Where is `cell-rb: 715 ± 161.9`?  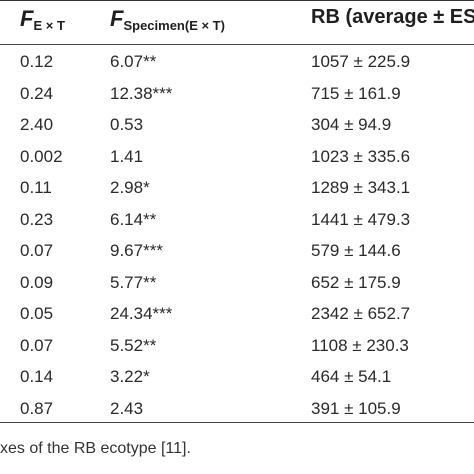
cell-rb: 715 ± 161.9 is located at coordinates (356, 93).